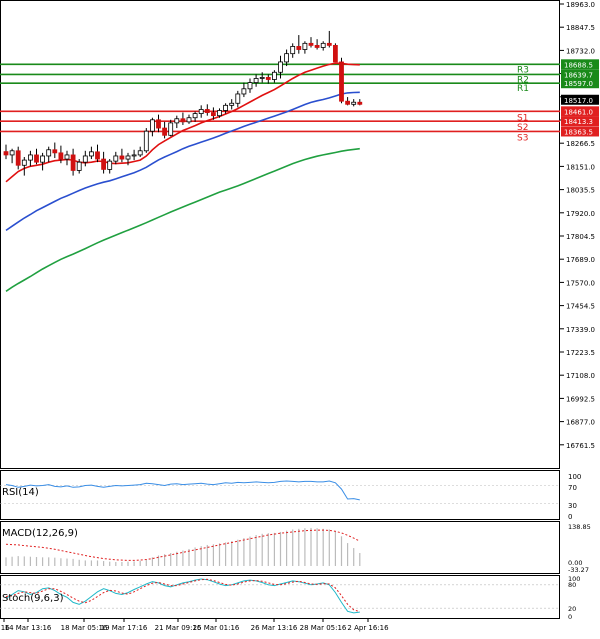 The width and height of the screenshot is (600, 639). I want to click on level-badge-r3, so click(580, 64).